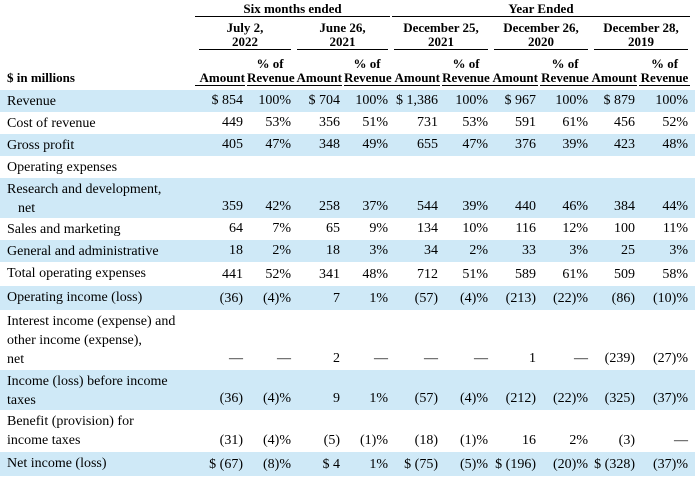 The width and height of the screenshot is (695, 485). What do you see at coordinates (75, 297) in the screenshot?
I see `row-label: Operating income (loss)` at bounding box center [75, 297].